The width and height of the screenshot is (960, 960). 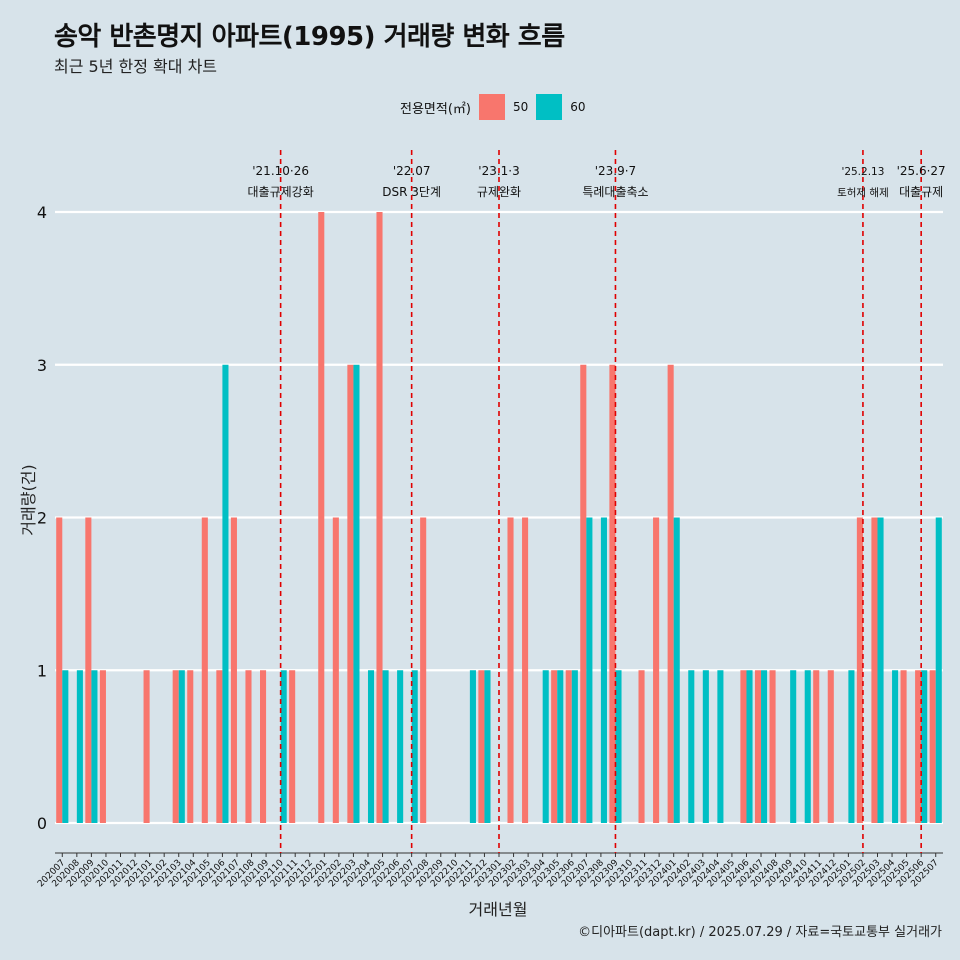 I want to click on legend-label-50: 50, so click(x=520, y=107).